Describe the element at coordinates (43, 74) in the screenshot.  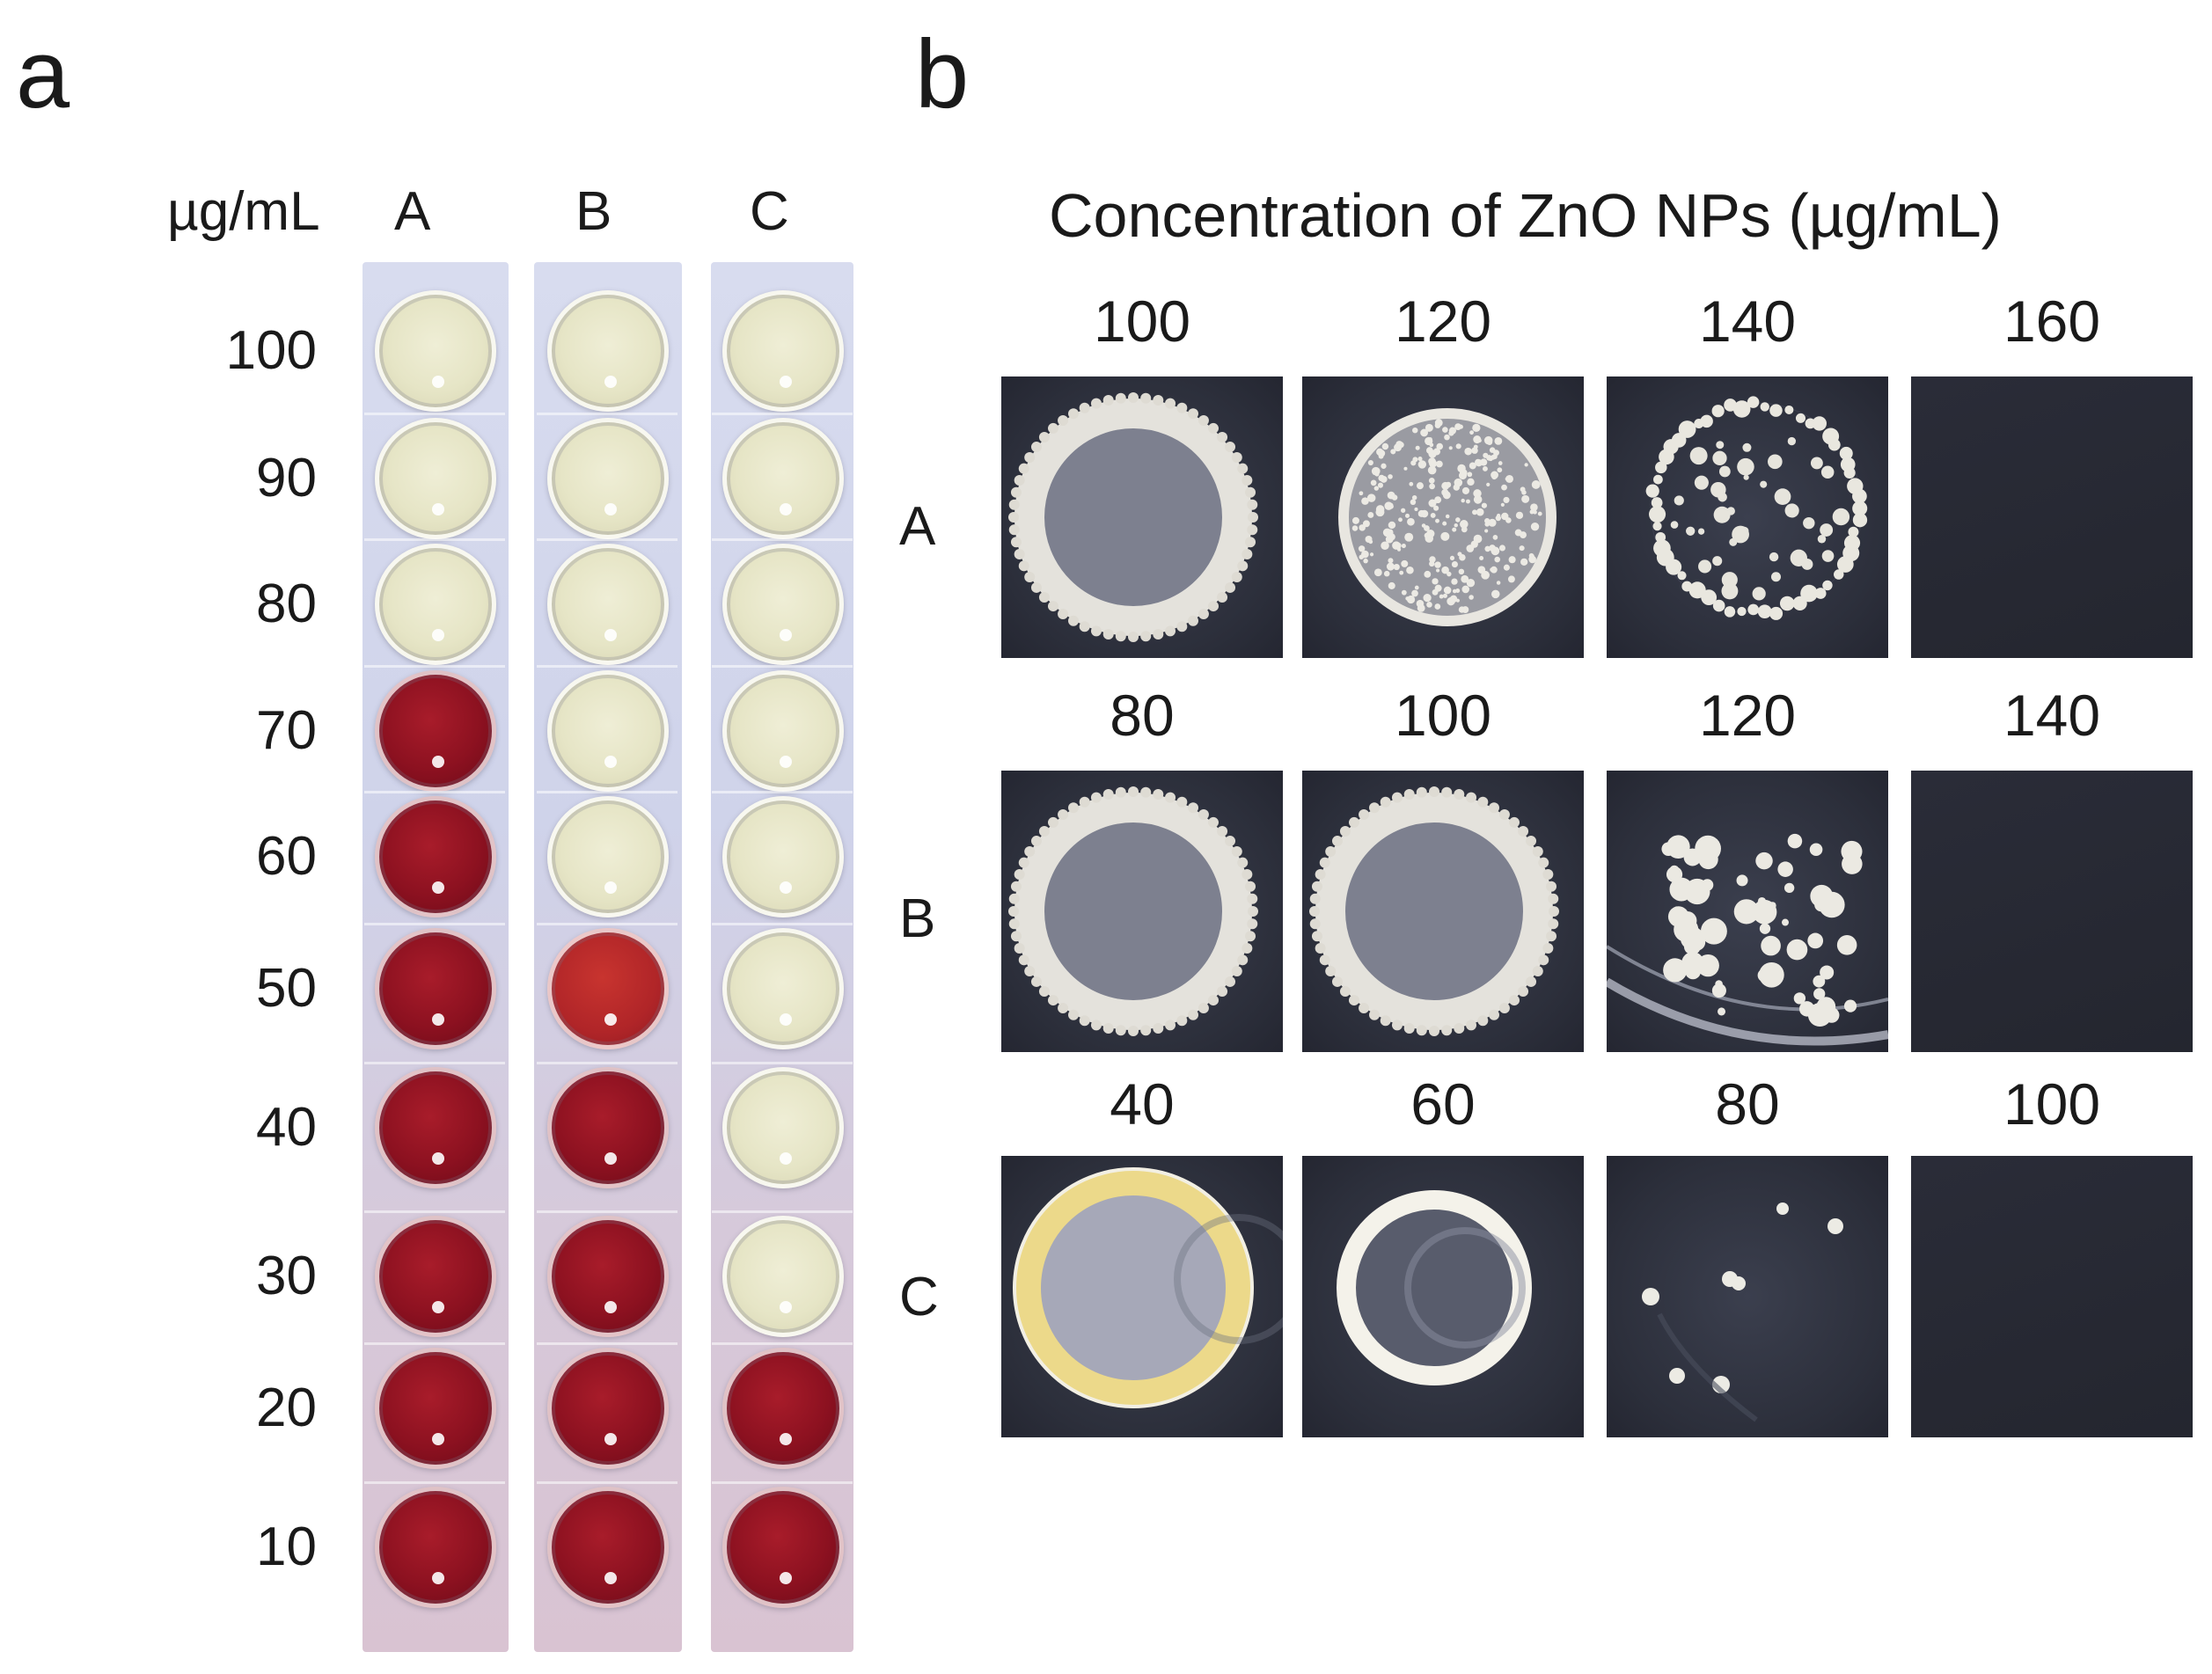
I see `panel-a-letter: a` at that location.